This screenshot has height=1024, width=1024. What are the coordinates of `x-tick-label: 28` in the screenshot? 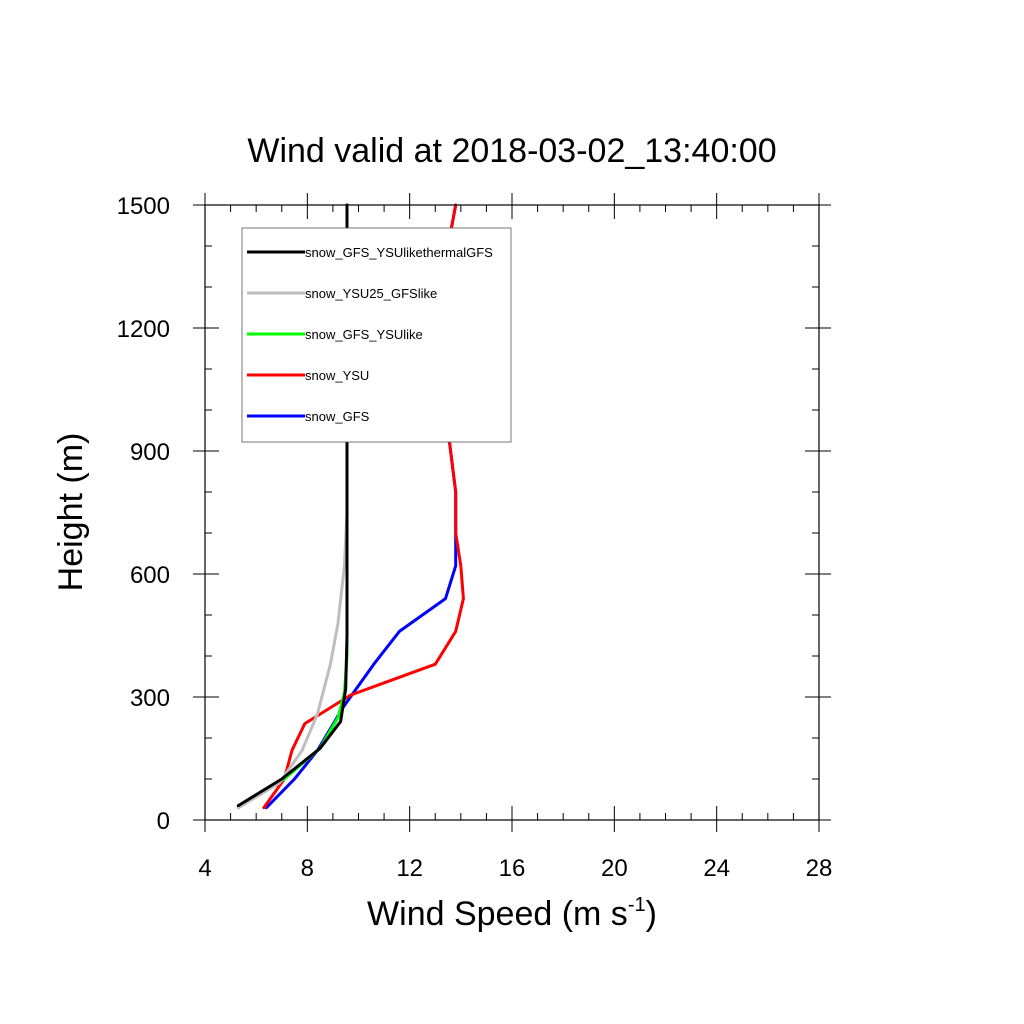 It's located at (819, 868).